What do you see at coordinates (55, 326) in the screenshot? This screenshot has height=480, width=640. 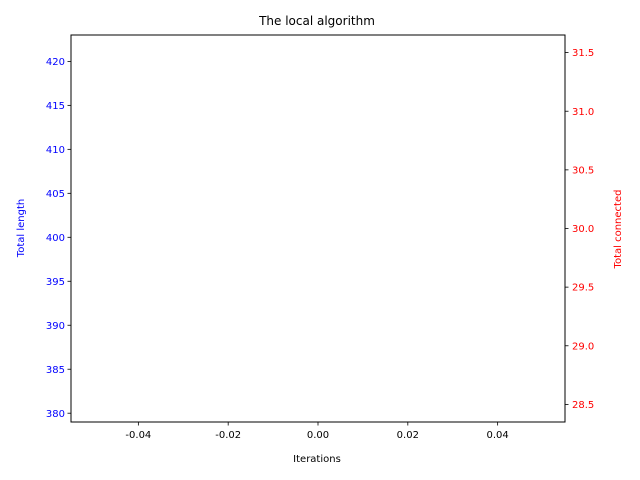 I see `y-tick-label: 390` at bounding box center [55, 326].